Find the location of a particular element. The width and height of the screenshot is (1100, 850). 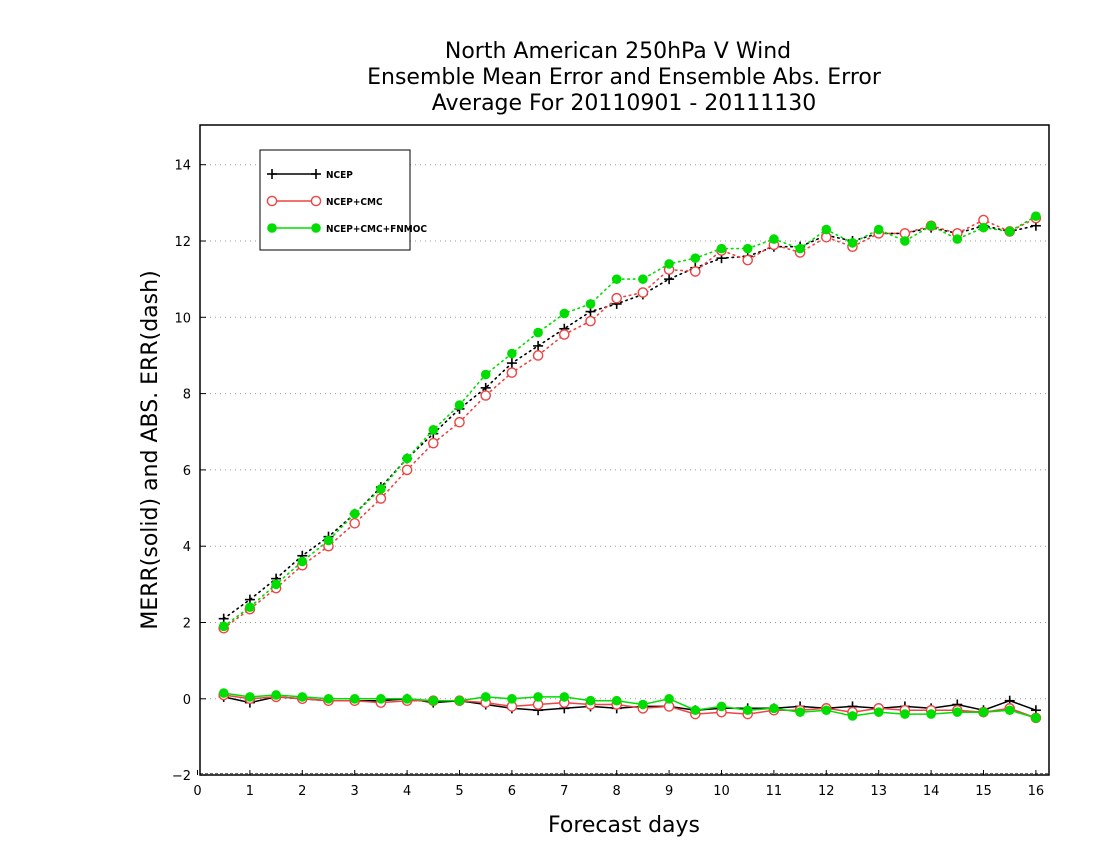

x-tick-label: 7 is located at coordinates (564, 791).